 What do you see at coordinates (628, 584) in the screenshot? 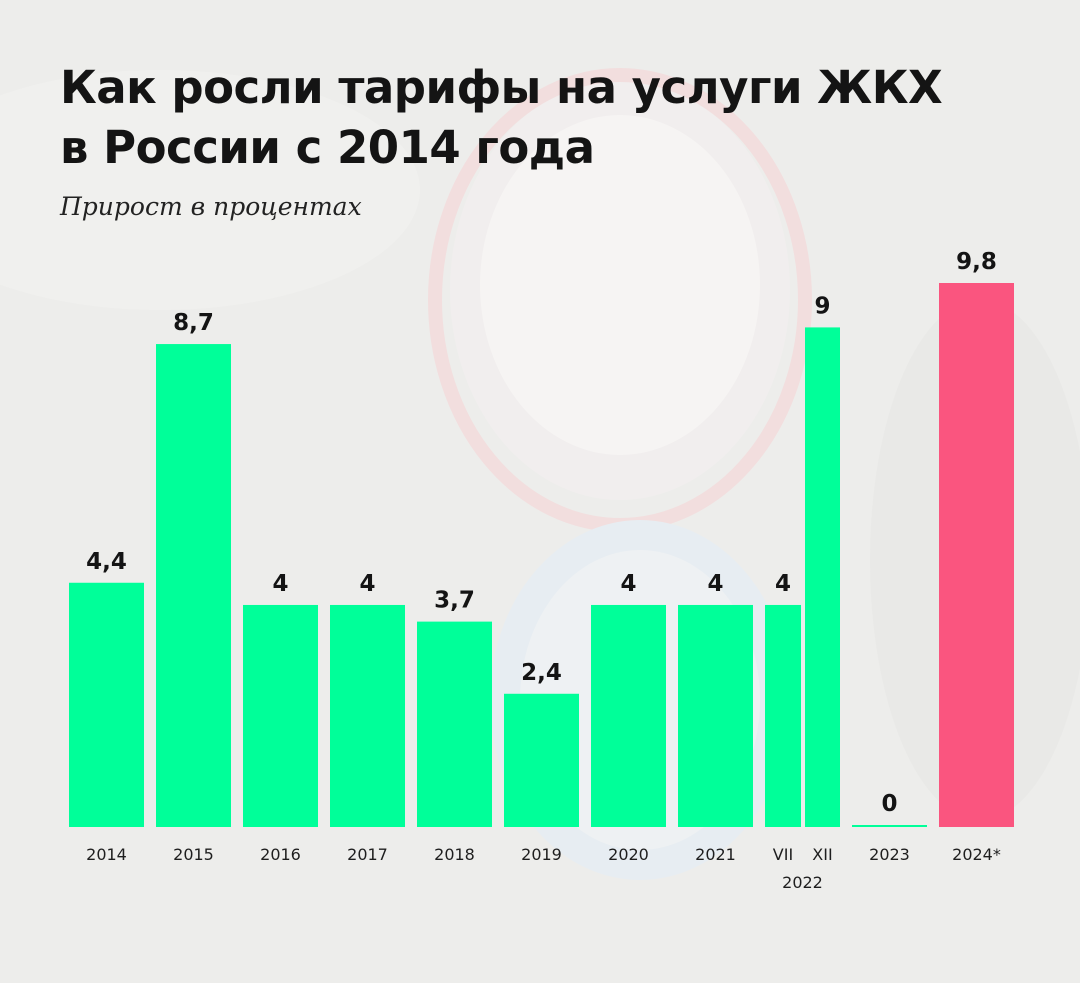
I see `value-label-2020: 4` at bounding box center [628, 584].